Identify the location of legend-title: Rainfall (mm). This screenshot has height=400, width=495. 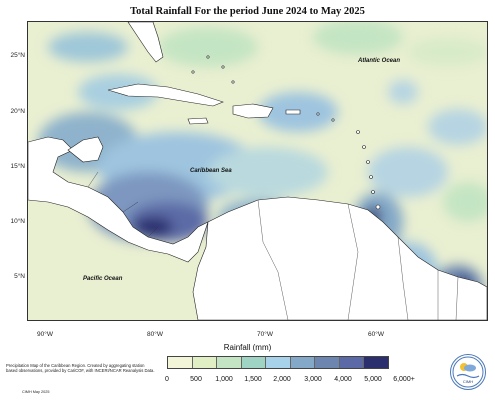
(247, 347).